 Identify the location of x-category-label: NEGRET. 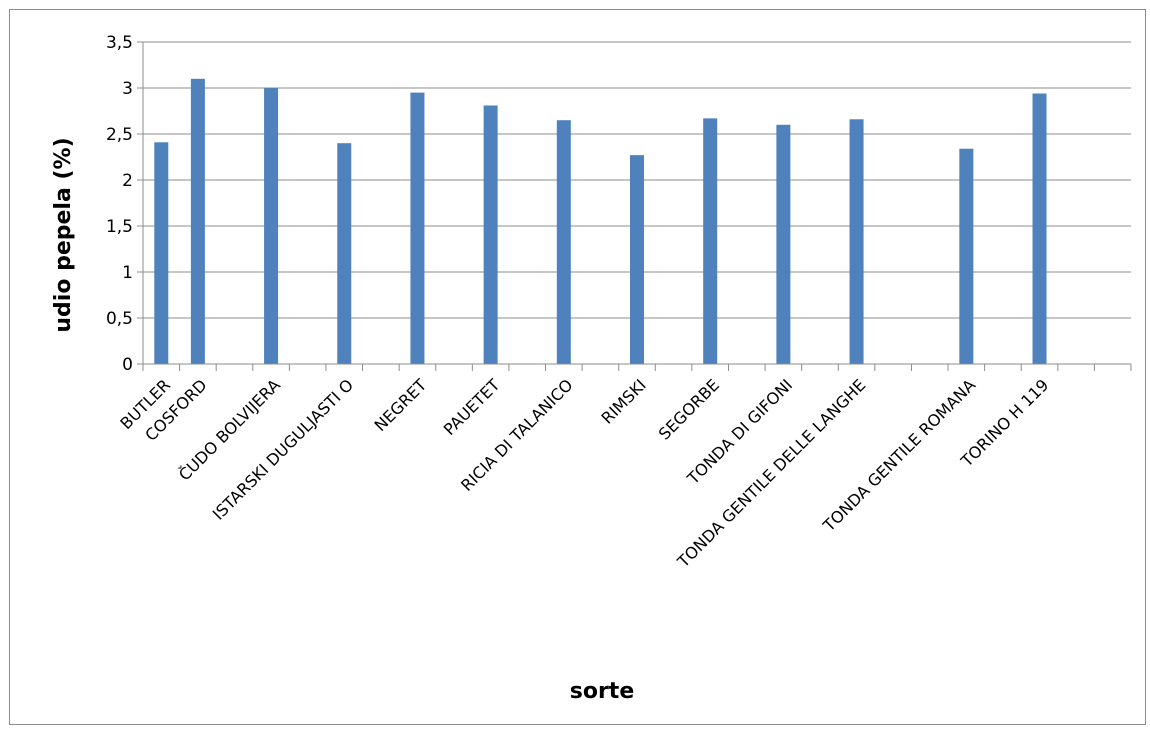
(401, 405).